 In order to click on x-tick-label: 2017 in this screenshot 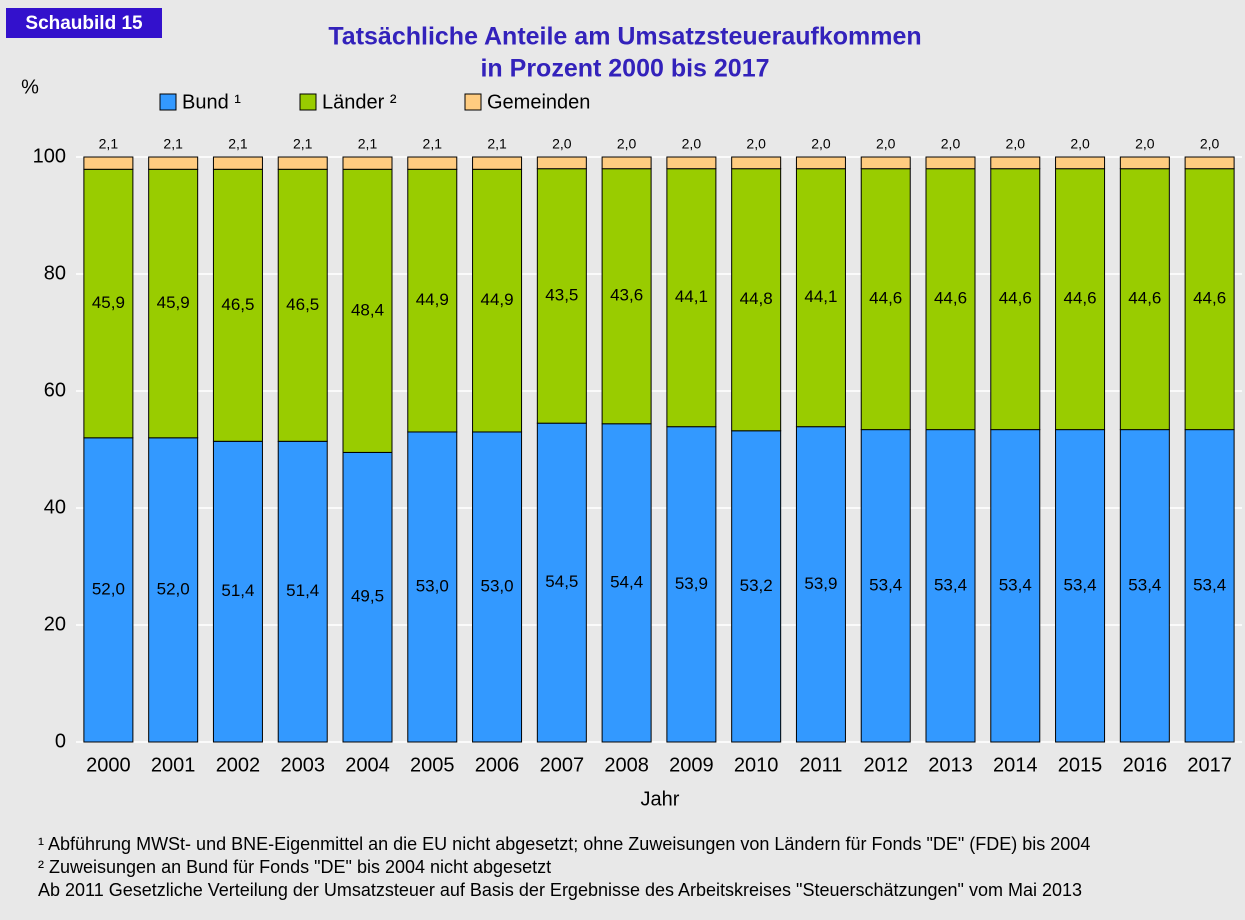, I will do `click(1209, 765)`.